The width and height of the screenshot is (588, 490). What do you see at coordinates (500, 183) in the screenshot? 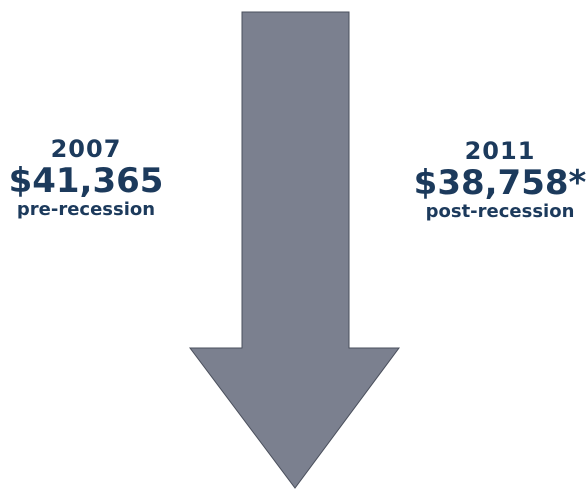
I see `amount-2011: $38,758*` at bounding box center [500, 183].